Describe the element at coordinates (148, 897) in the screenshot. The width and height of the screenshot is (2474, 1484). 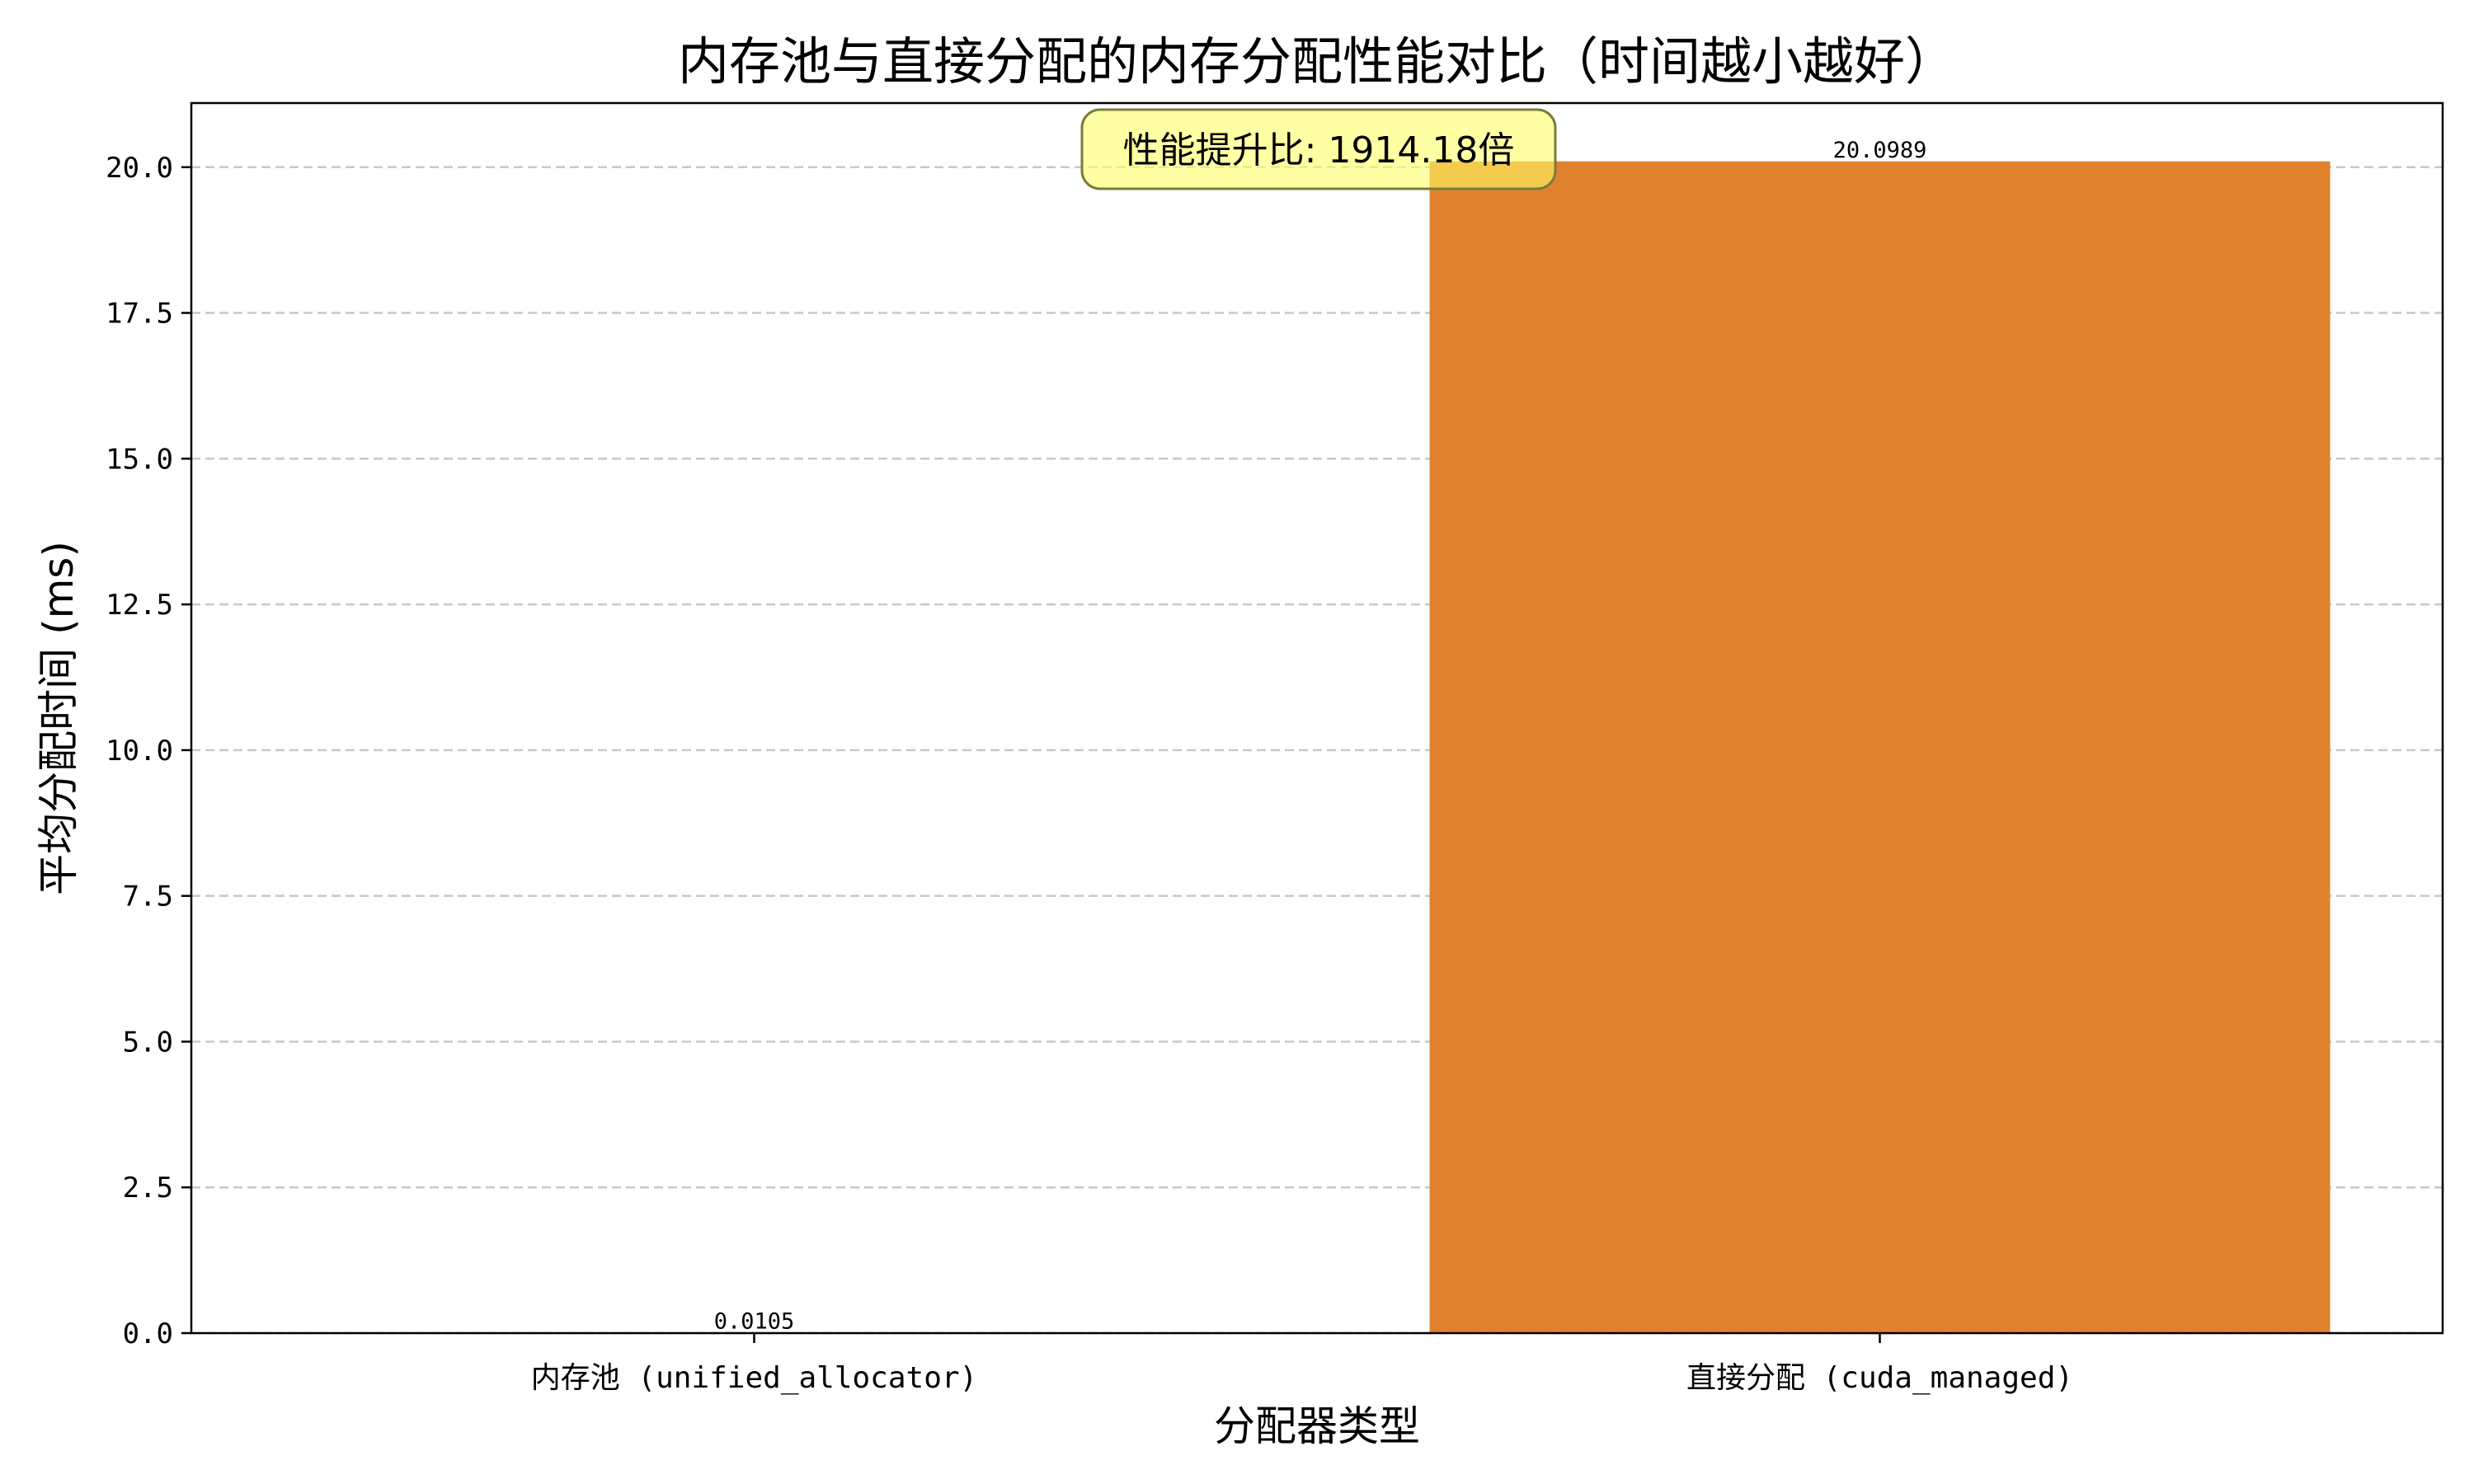
I see `y-tick-label: 7.5` at that location.